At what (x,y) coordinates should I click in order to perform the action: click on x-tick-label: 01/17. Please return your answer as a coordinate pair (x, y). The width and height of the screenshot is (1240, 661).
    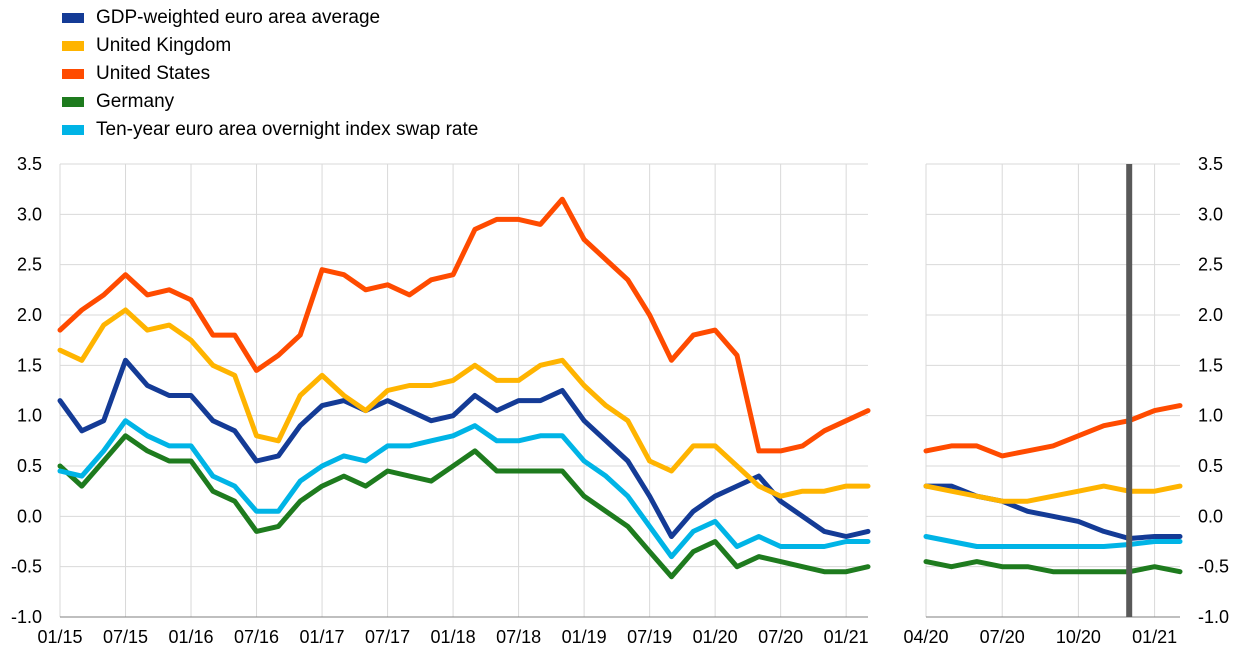
    Looking at the image, I should click on (322, 637).